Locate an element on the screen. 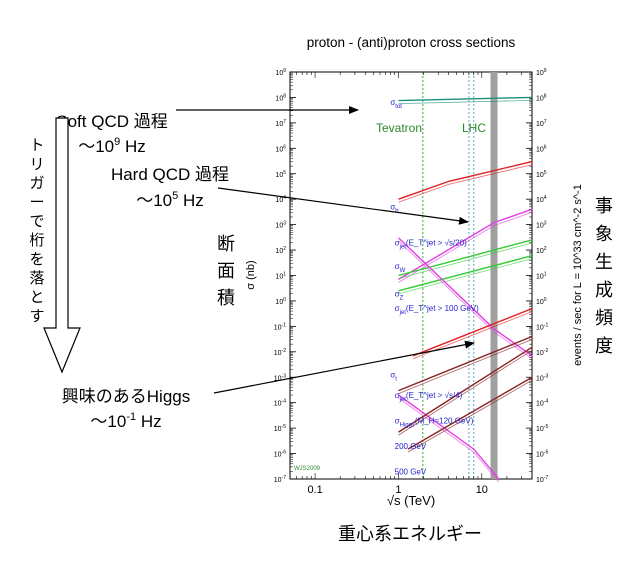 Image resolution: width=640 pixels, height=562 pixels. soft-qcd-label: Soft QCD 過程 is located at coordinates (111, 121).